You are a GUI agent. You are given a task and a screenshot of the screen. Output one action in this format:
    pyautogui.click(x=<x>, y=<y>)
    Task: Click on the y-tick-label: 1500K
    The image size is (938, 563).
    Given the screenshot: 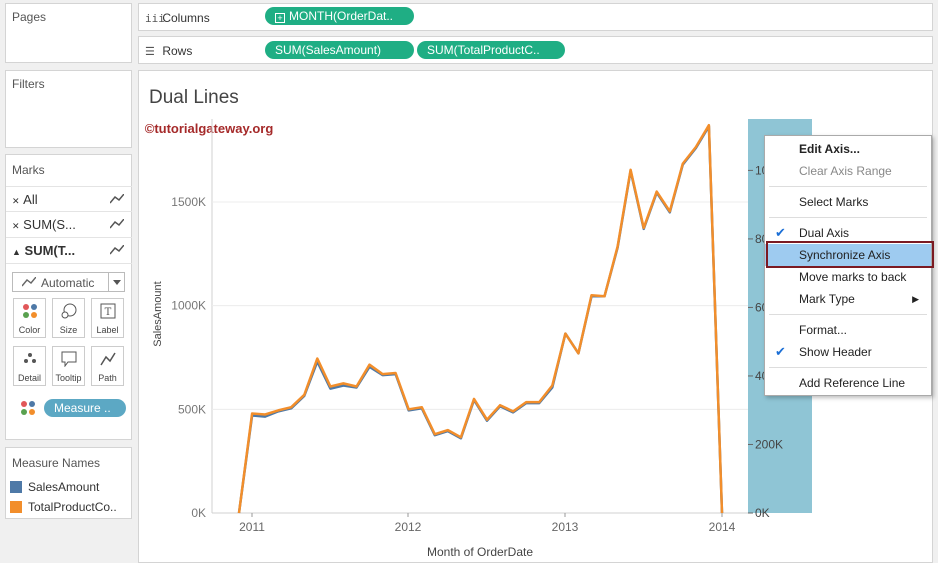 What is the action you would take?
    pyautogui.click(x=188, y=202)
    